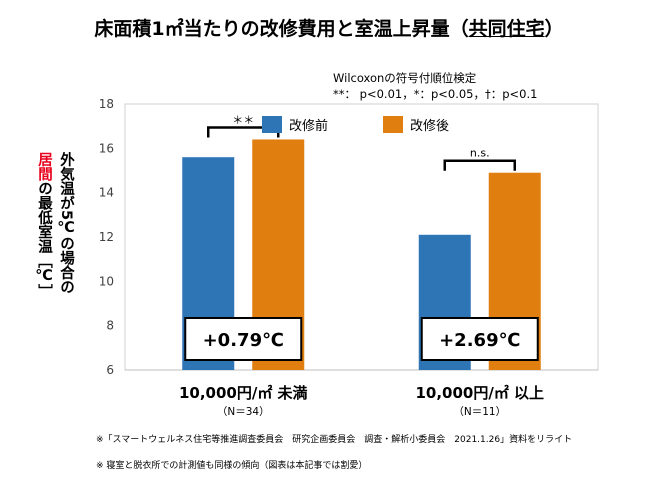 This screenshot has width=658, height=479. What do you see at coordinates (106, 281) in the screenshot?
I see `y-tick-label: 10` at bounding box center [106, 281].